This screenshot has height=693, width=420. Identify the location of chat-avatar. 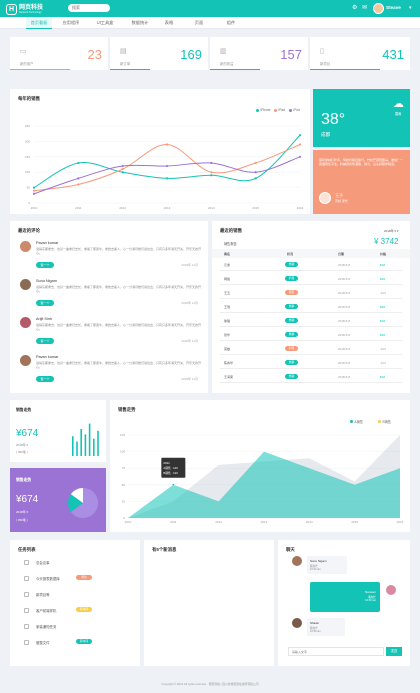
(391, 590).